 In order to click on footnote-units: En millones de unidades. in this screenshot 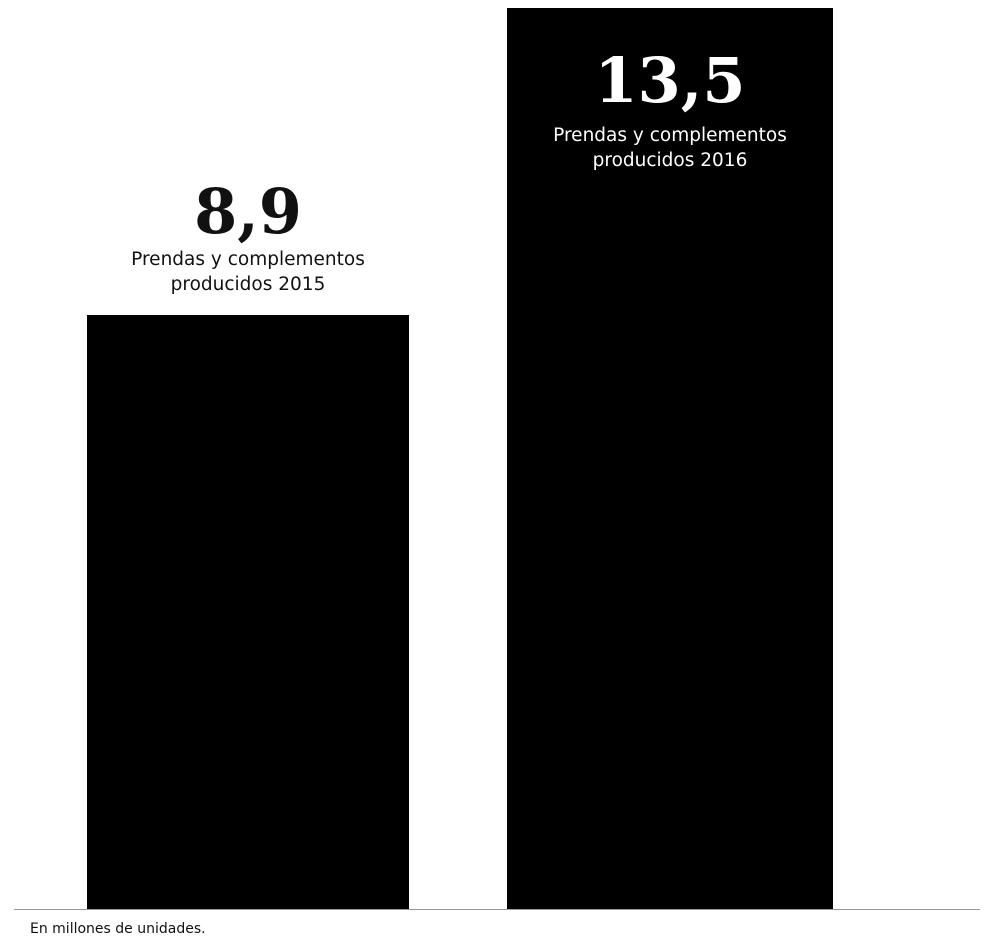, I will do `click(118, 929)`.